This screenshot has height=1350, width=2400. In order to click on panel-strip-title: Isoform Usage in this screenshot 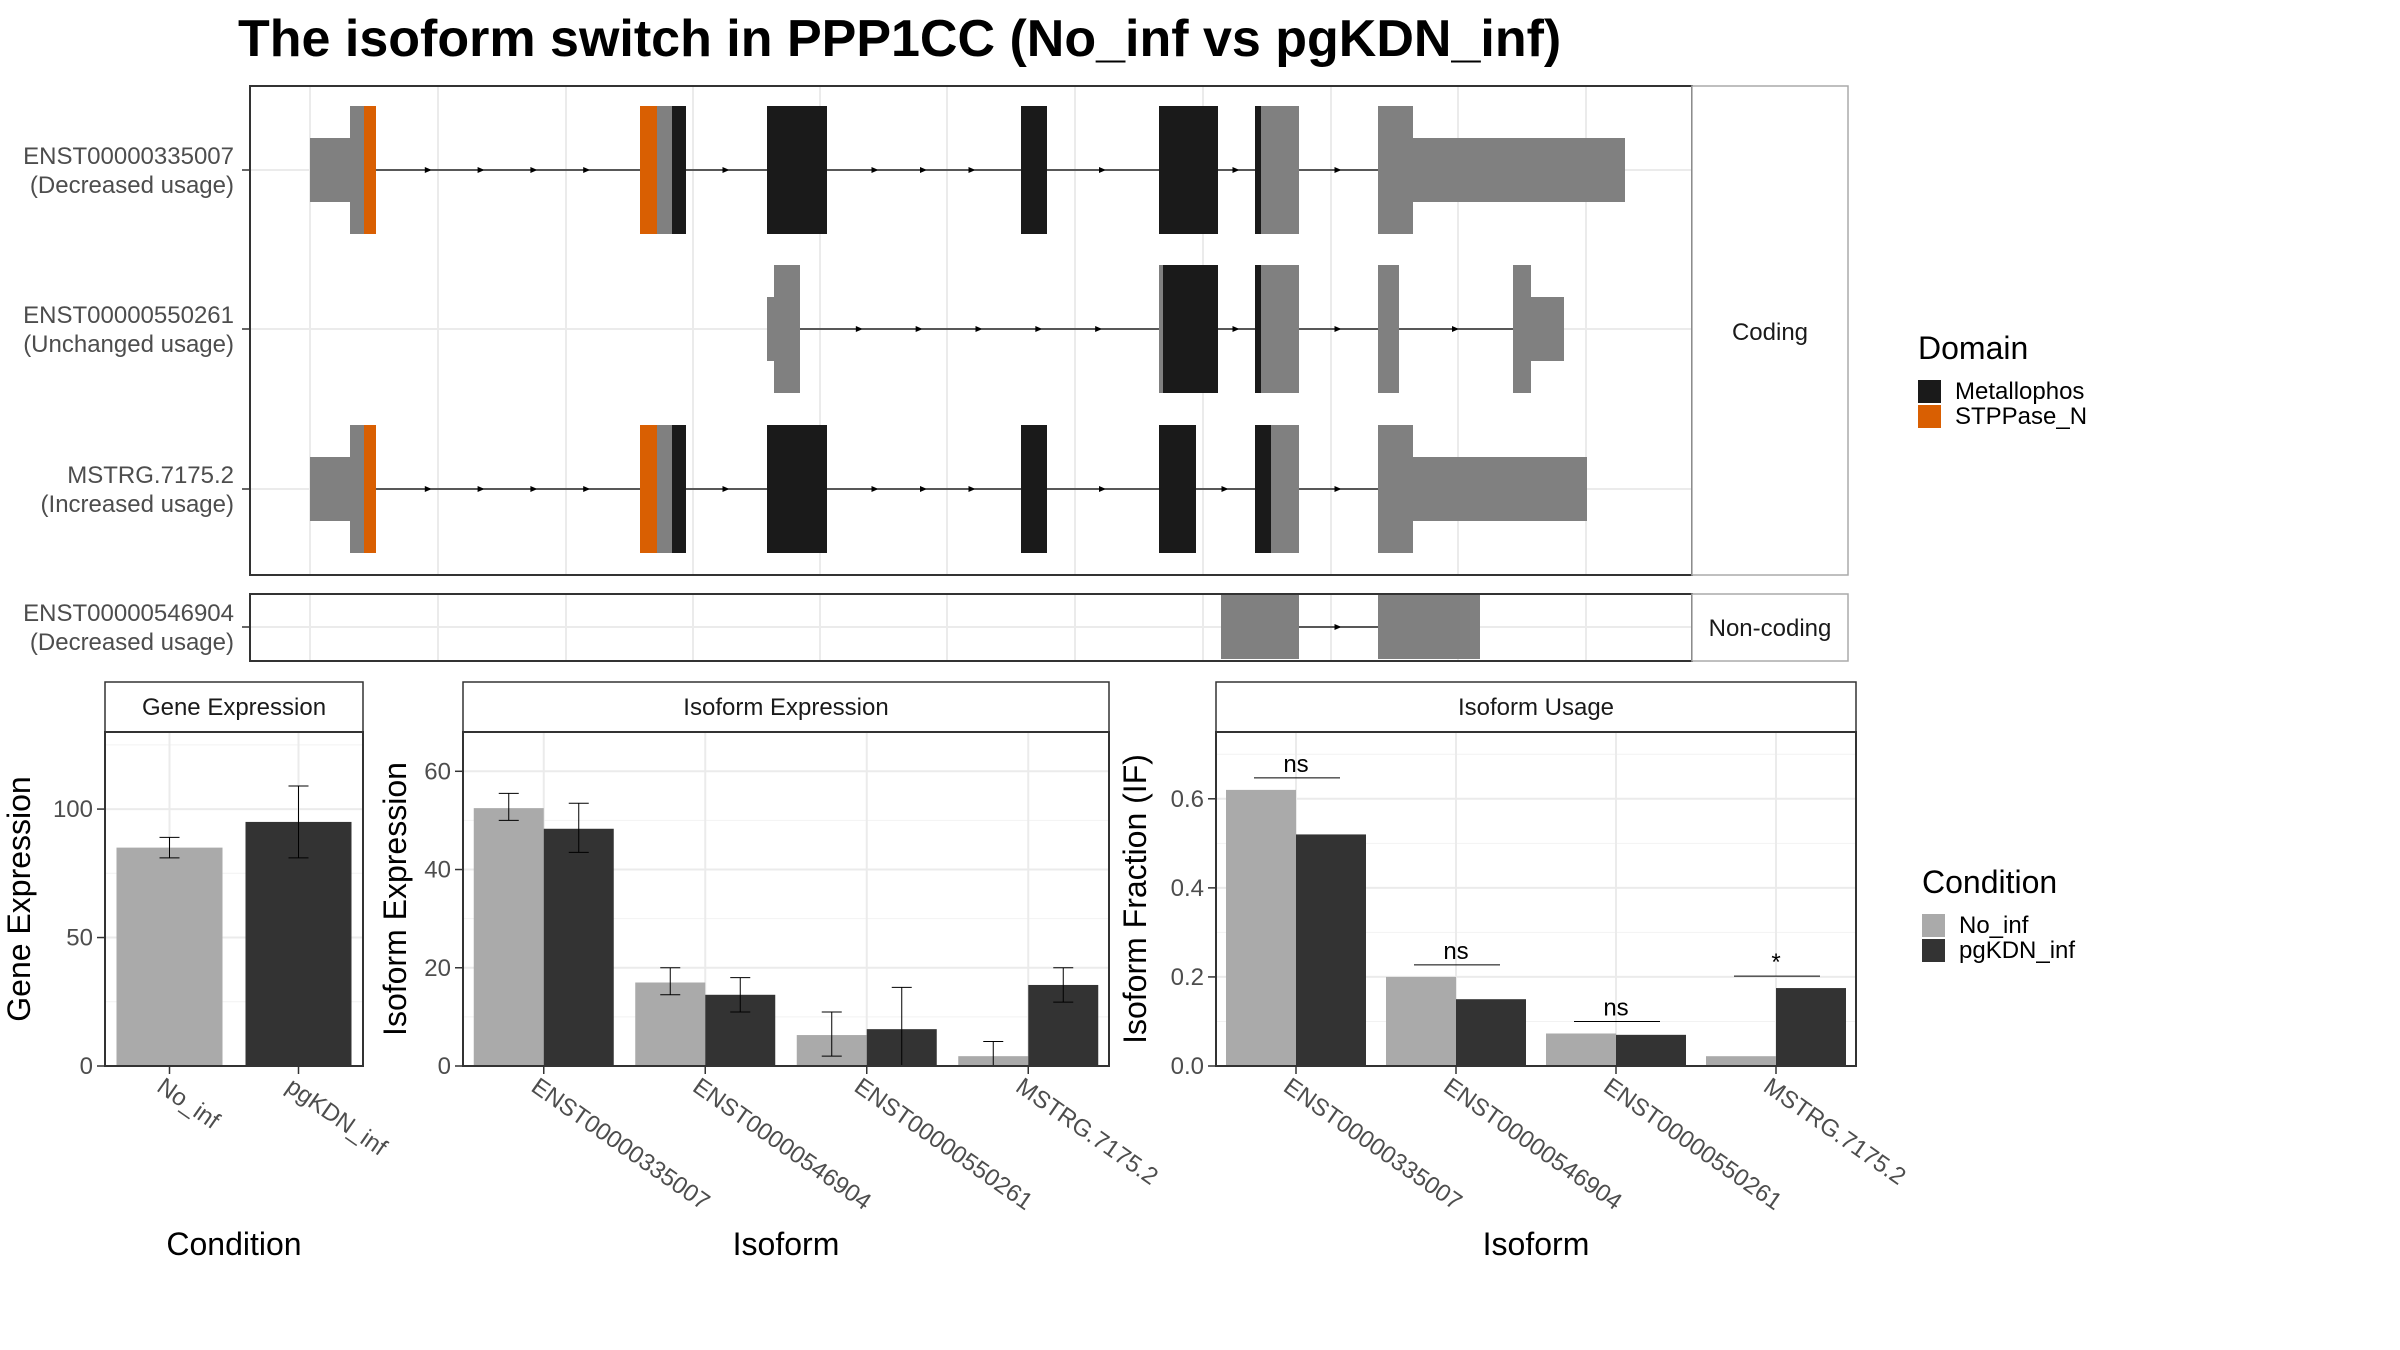, I will do `click(1536, 707)`.